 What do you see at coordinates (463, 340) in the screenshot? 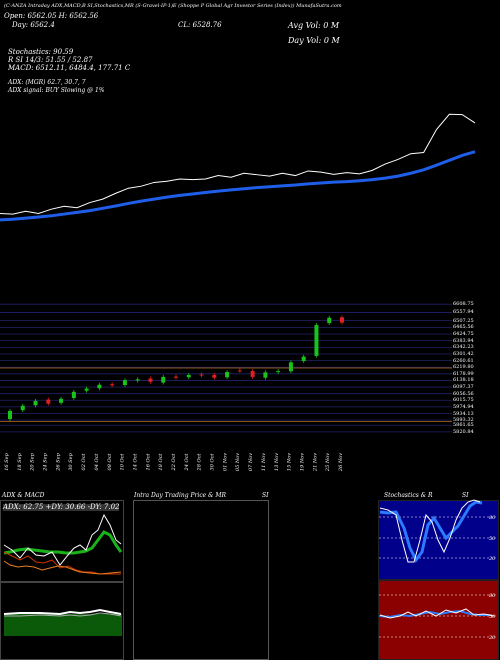
I see `price-axis-label: 6383.94` at bounding box center [463, 340].